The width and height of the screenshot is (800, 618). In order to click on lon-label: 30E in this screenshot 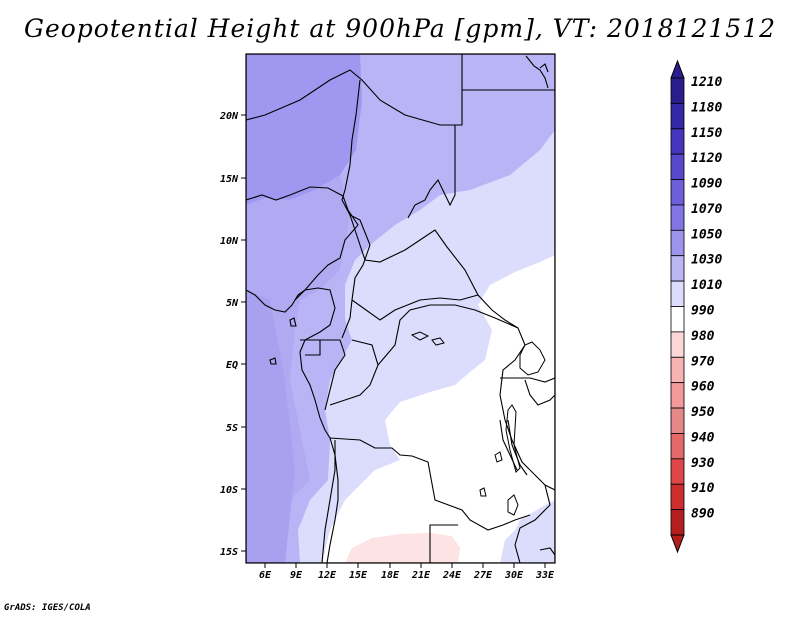, I will do `click(514, 575)`.